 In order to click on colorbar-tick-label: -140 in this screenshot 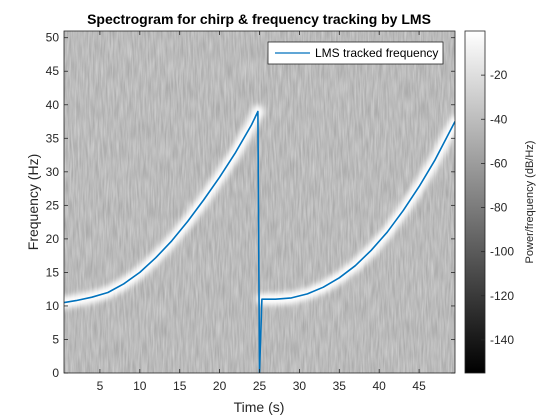, I will do `click(502, 340)`.